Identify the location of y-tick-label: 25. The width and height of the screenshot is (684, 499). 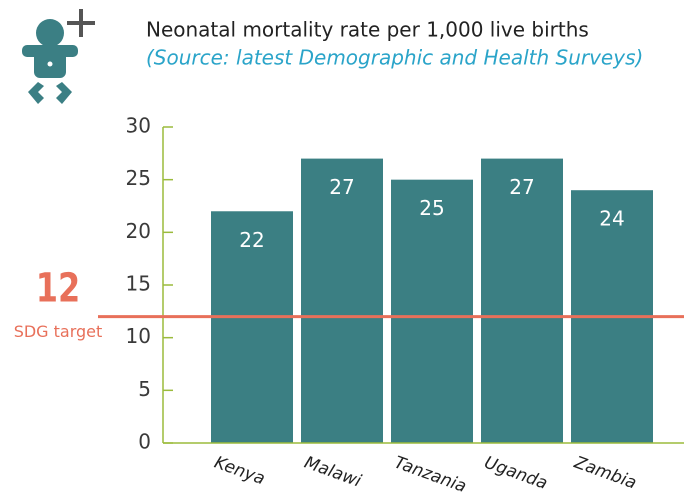
(138, 178).